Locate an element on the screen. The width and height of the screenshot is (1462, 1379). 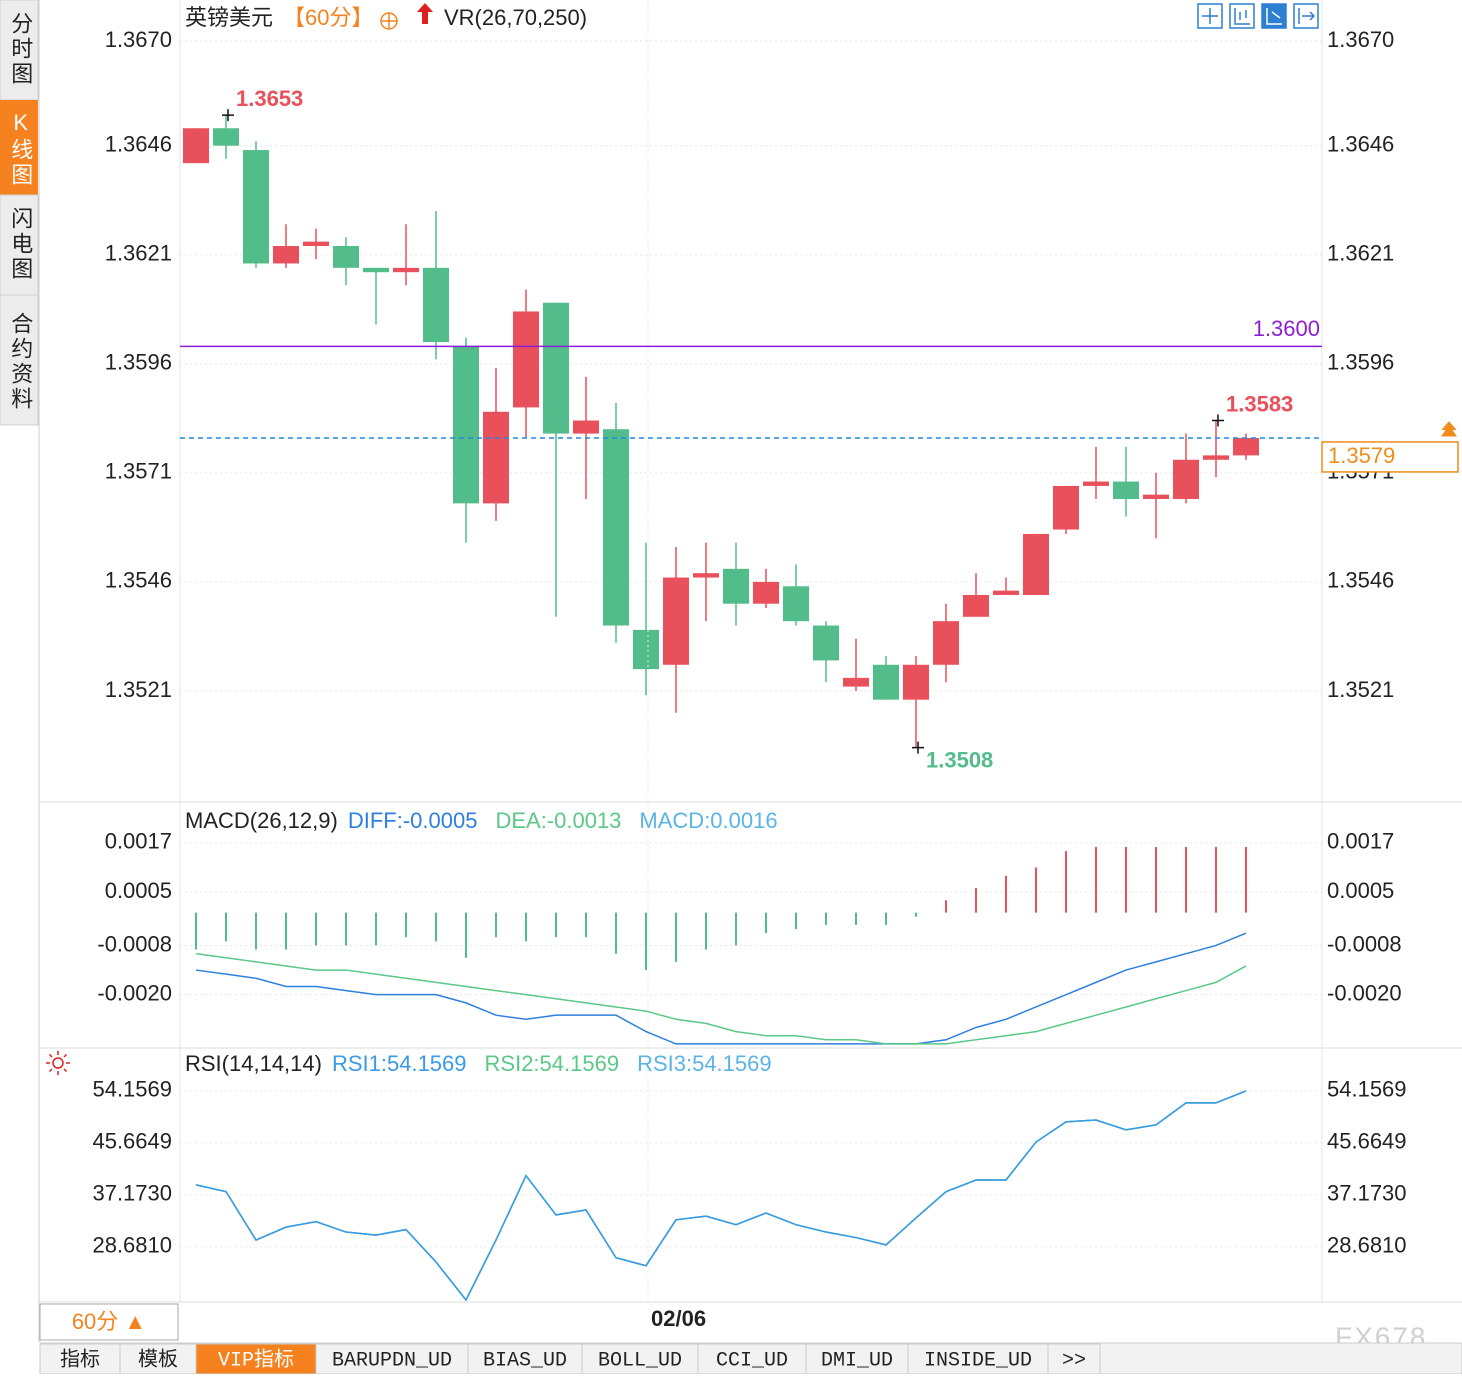
add-icon is located at coordinates (389, 21).